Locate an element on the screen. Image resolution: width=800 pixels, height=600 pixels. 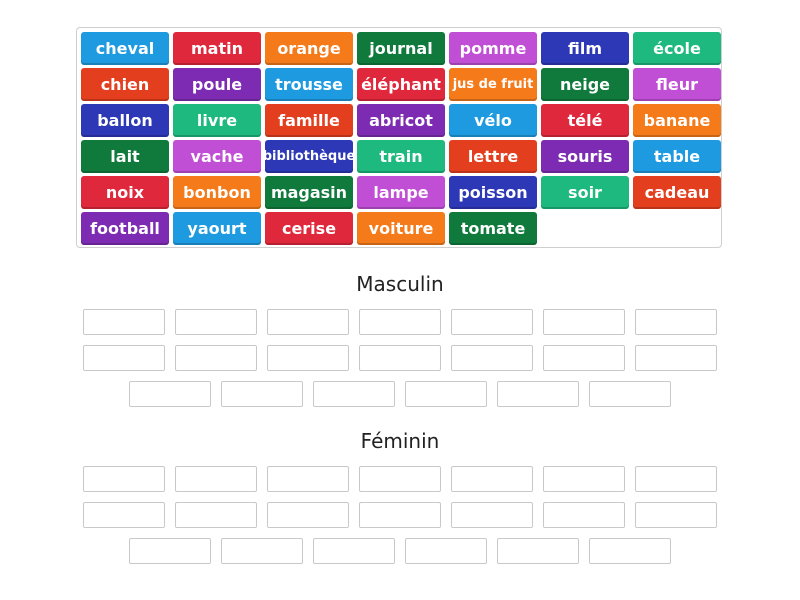
word-tile: banane is located at coordinates (677, 120).